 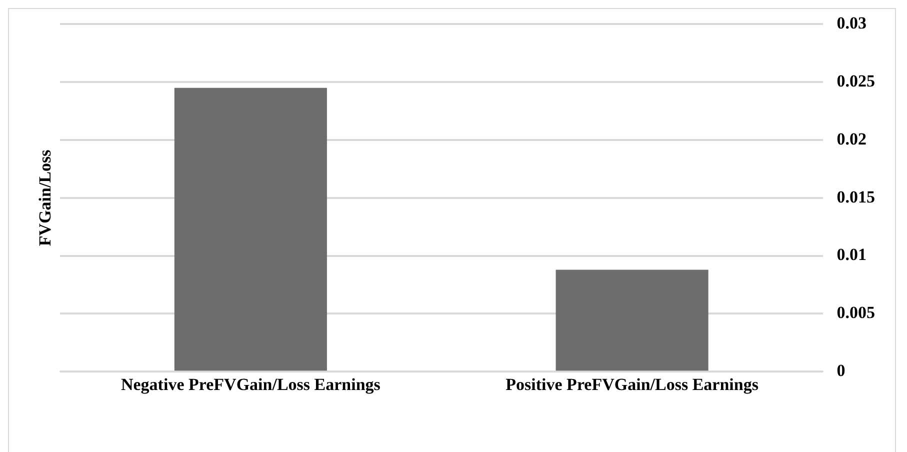 I want to click on x-tick-label: Negative PreFVGain/Loss Earnings, so click(x=250, y=384).